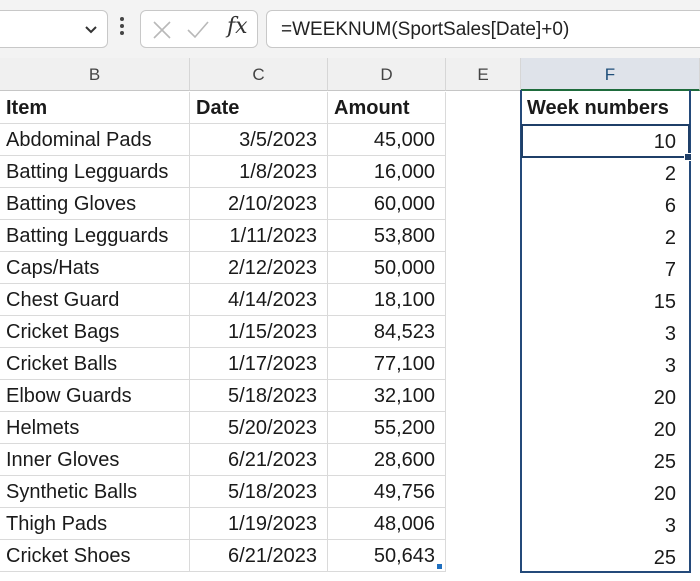 The image size is (700, 581). Describe the element at coordinates (387, 364) in the screenshot. I see `amount-cell: 77,100` at that location.